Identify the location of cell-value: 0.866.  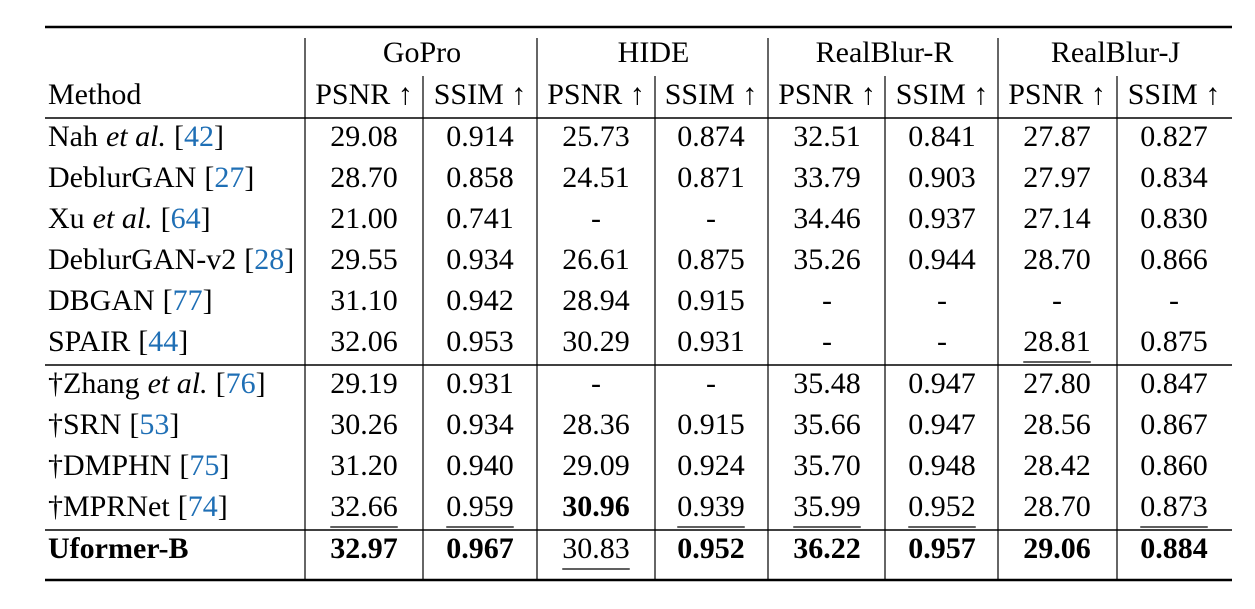
(1174, 259).